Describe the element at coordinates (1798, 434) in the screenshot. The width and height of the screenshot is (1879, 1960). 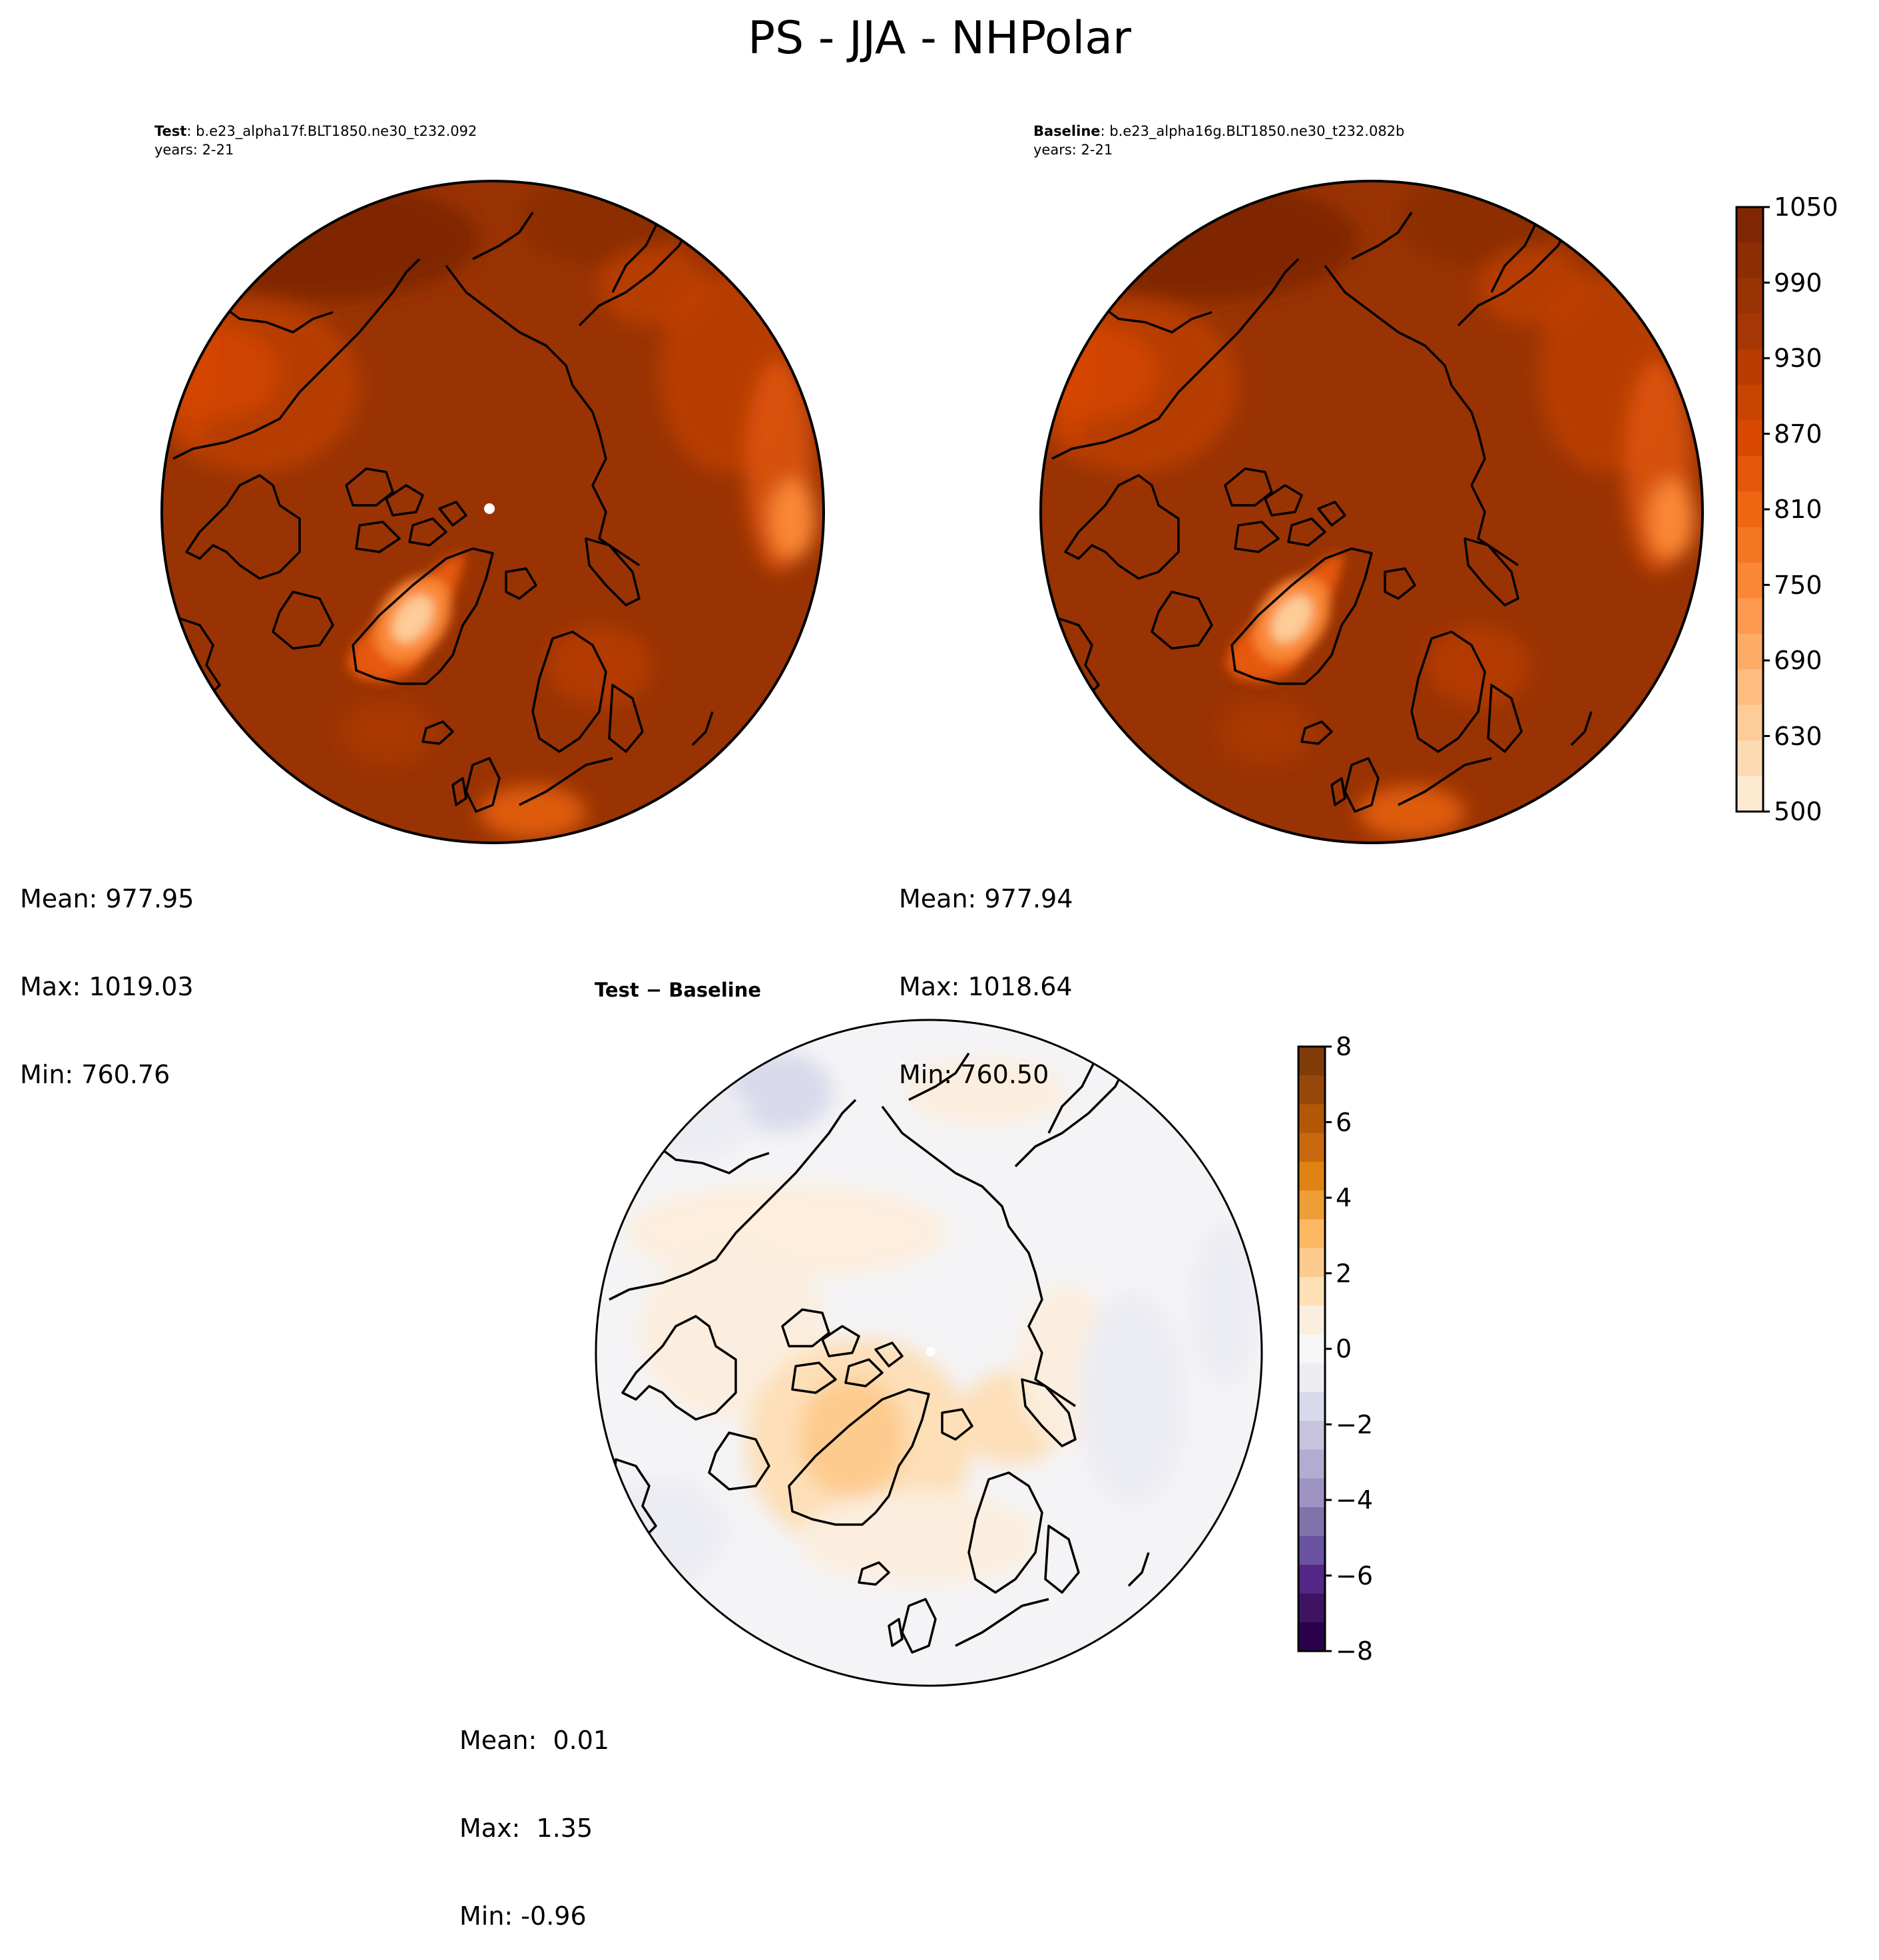
I see `field-tick-label: 870` at that location.